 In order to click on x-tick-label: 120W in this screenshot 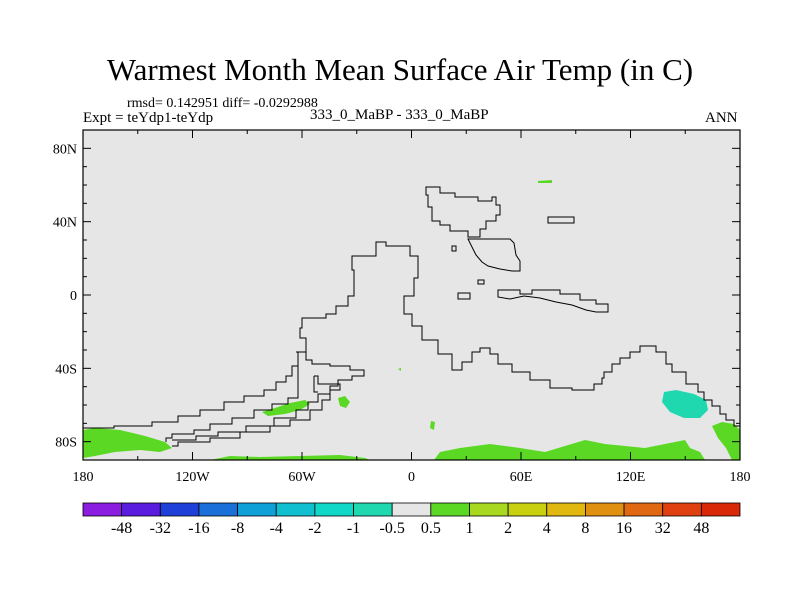, I will do `click(192, 477)`.